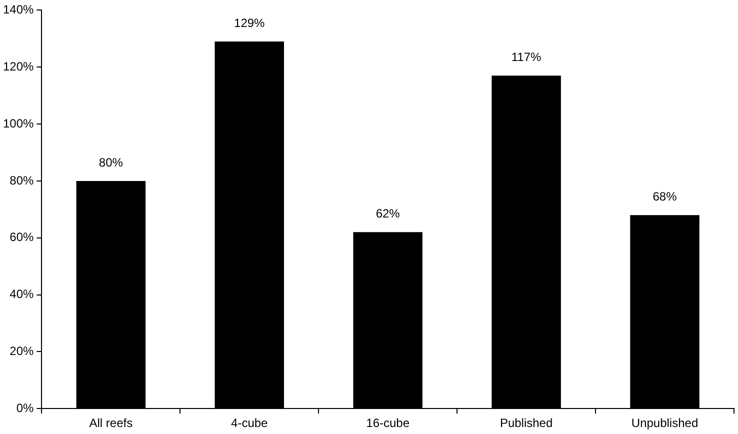 The image size is (738, 434). I want to click on x-tick-label: Published, so click(526, 423).